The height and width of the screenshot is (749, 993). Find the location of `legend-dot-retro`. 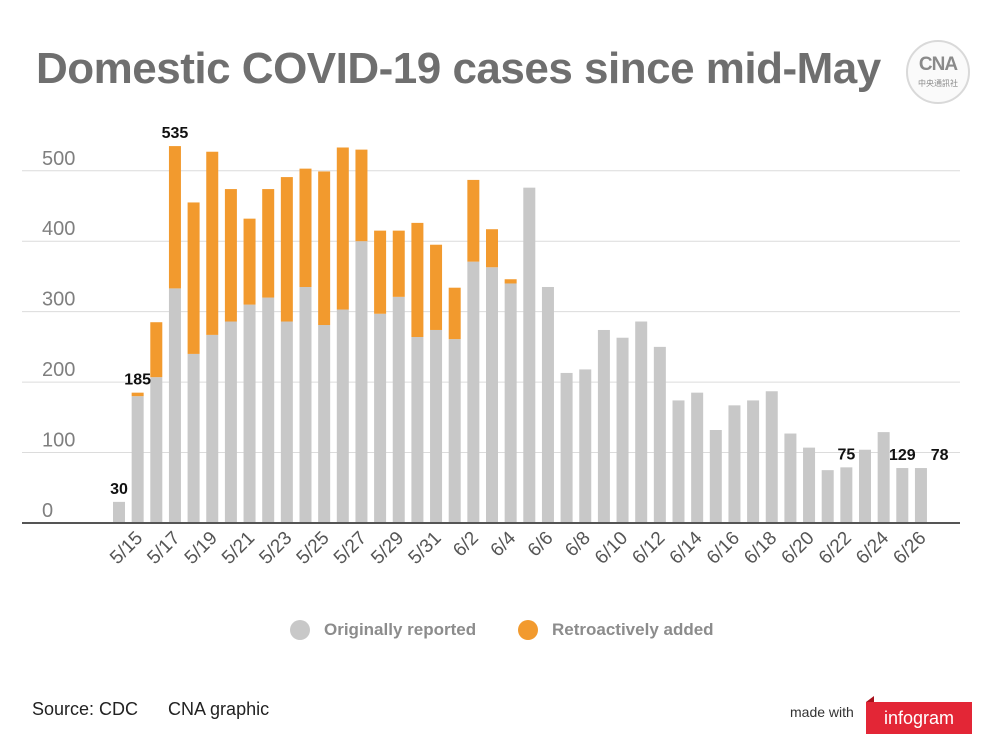

legend-dot-retro is located at coordinates (528, 630).